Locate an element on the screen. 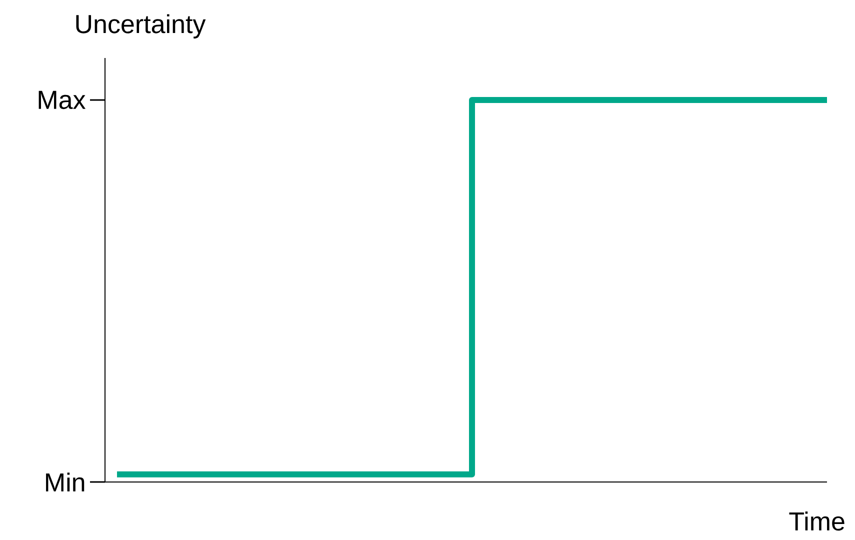 Image resolution: width=855 pixels, height=540 pixels. text: Max is located at coordinates (62, 100).